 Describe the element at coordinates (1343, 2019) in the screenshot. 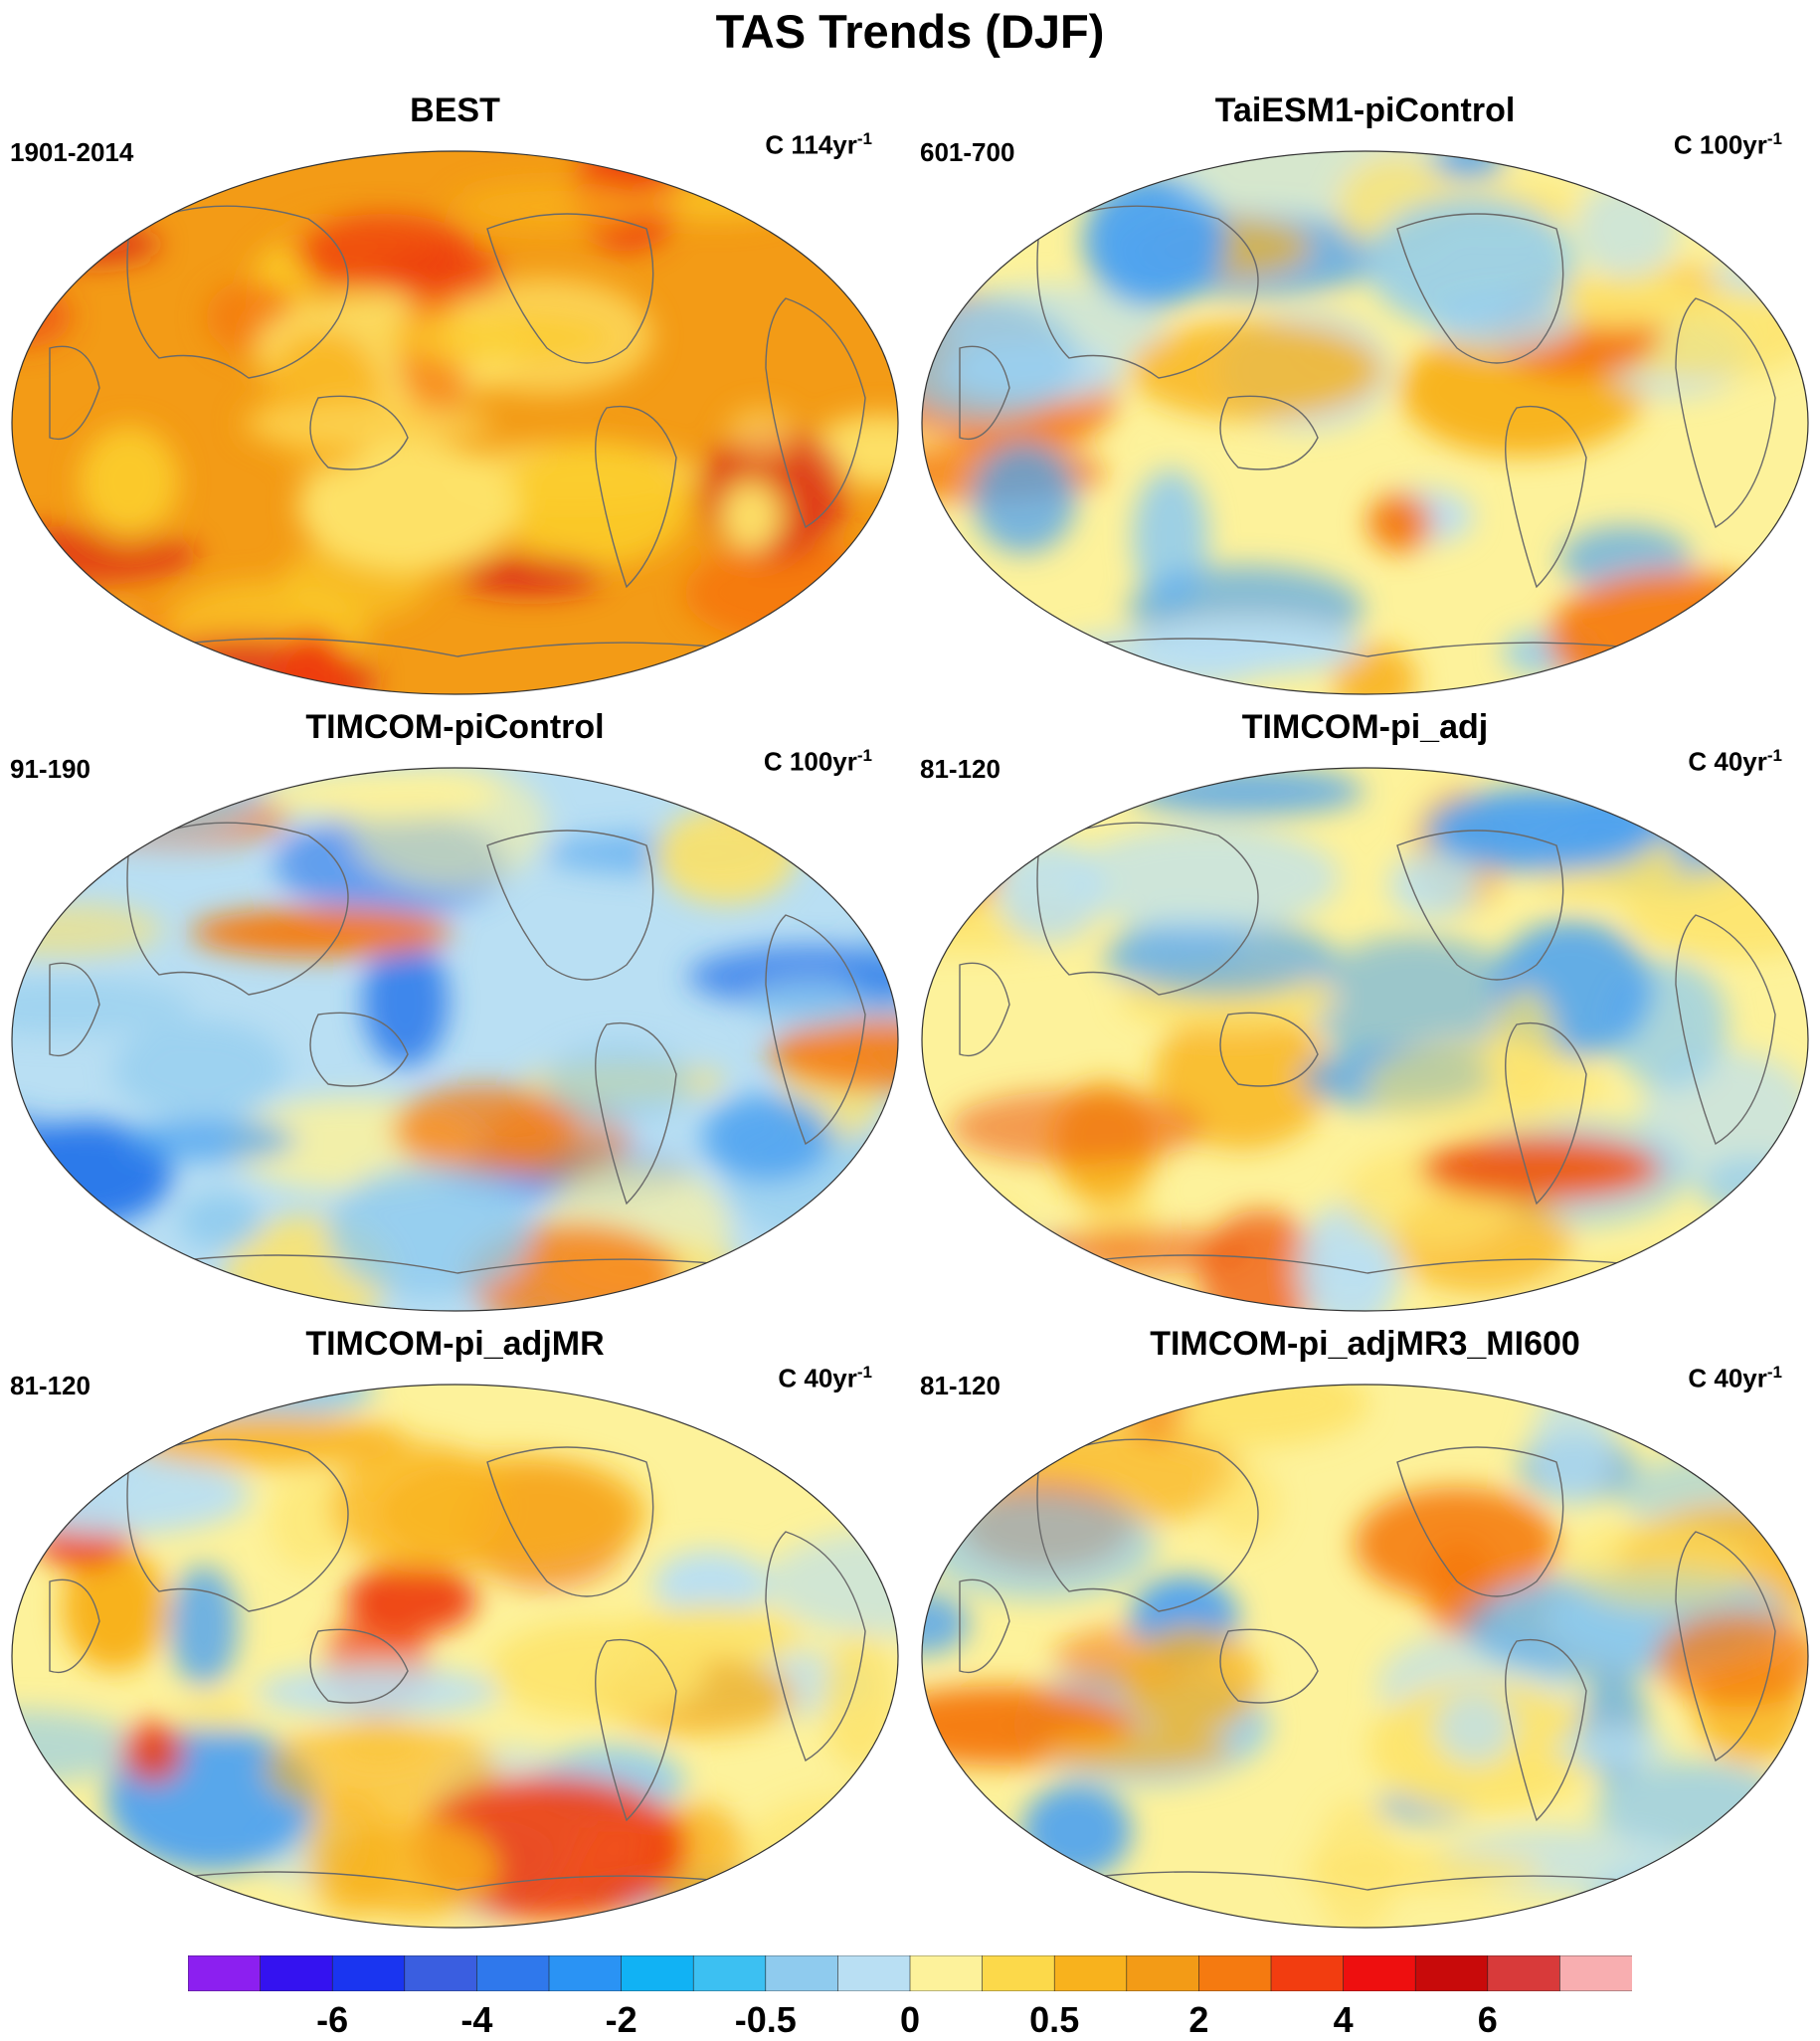

I see `colorbar-label: 4` at that location.